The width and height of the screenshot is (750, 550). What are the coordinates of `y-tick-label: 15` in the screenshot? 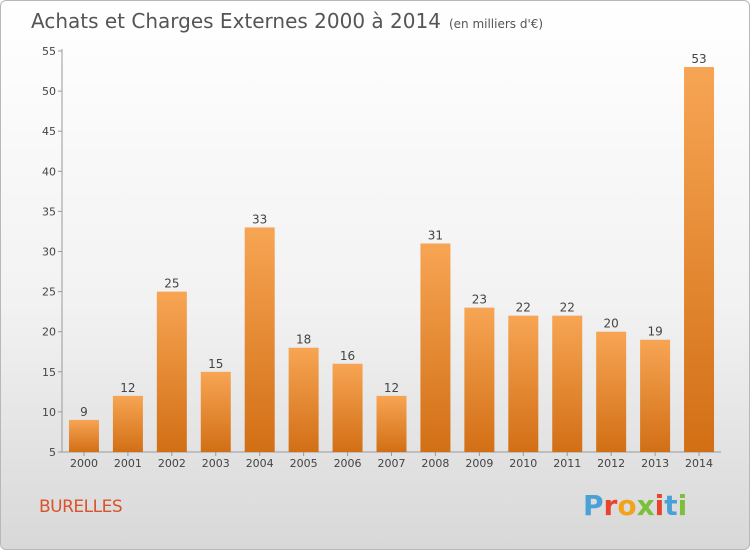 It's located at (49, 372).